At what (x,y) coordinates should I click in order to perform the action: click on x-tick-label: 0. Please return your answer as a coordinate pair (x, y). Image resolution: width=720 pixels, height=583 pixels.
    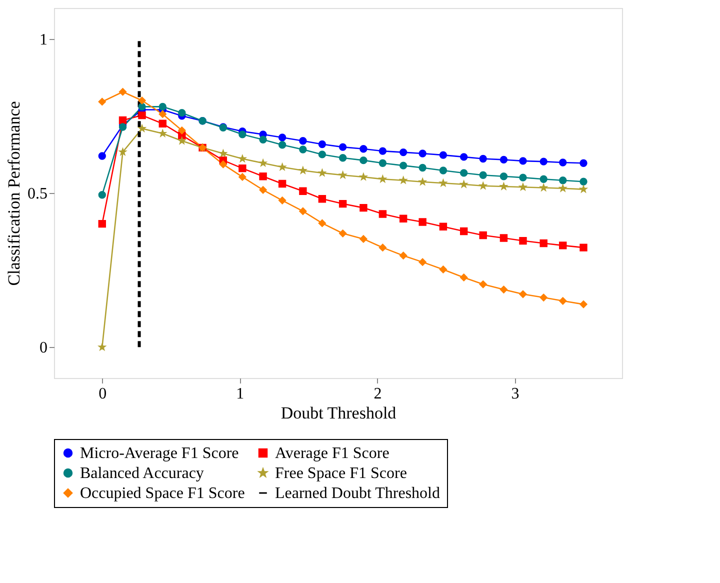
    Looking at the image, I should click on (102, 394).